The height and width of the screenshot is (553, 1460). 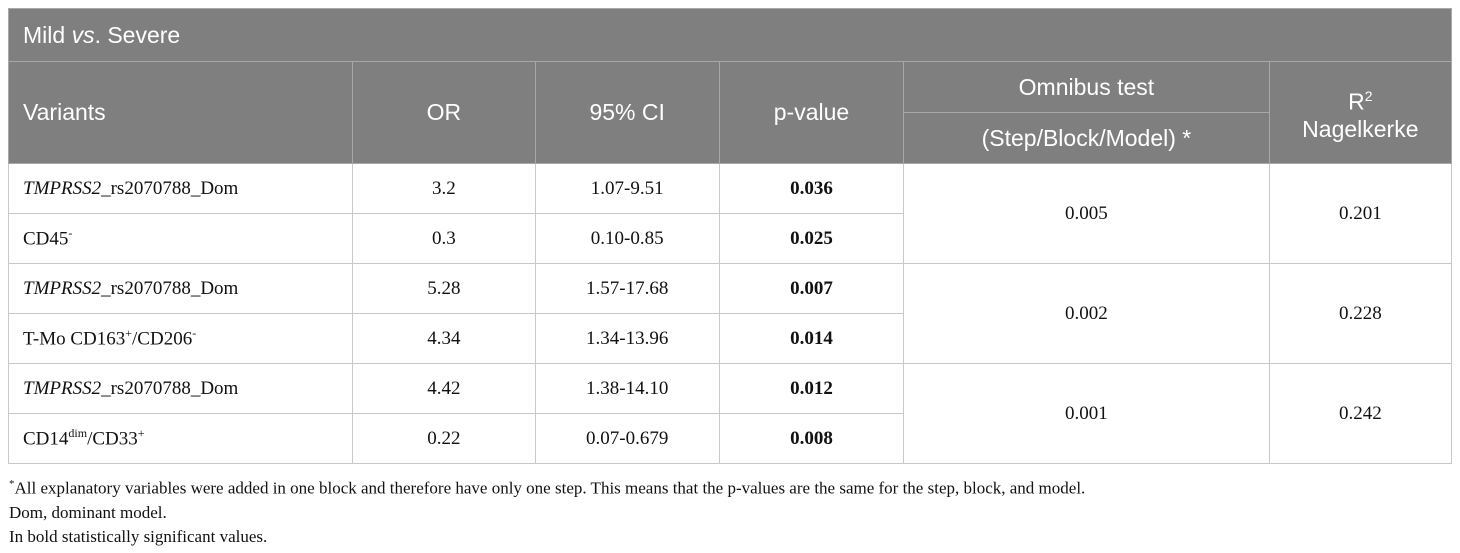 What do you see at coordinates (811, 112) in the screenshot?
I see `header-pvalue: p-value` at bounding box center [811, 112].